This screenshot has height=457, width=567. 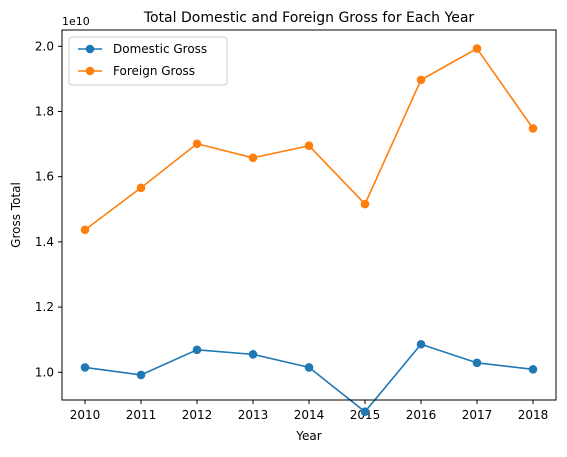 What do you see at coordinates (76, 21) in the screenshot?
I see `y-axis-offset-label: 1e10` at bounding box center [76, 21].